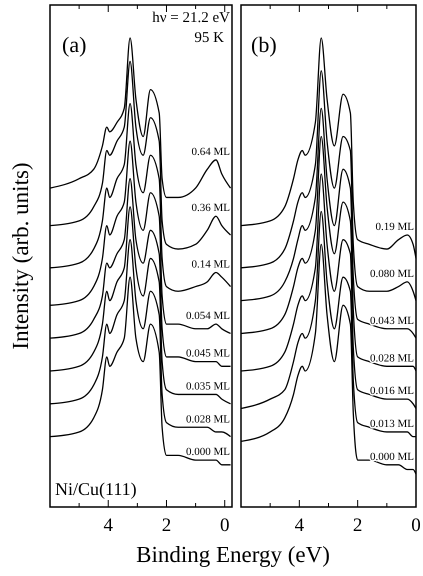  What do you see at coordinates (392, 320) in the screenshot?
I see `series-label: 0.043 ML` at bounding box center [392, 320].